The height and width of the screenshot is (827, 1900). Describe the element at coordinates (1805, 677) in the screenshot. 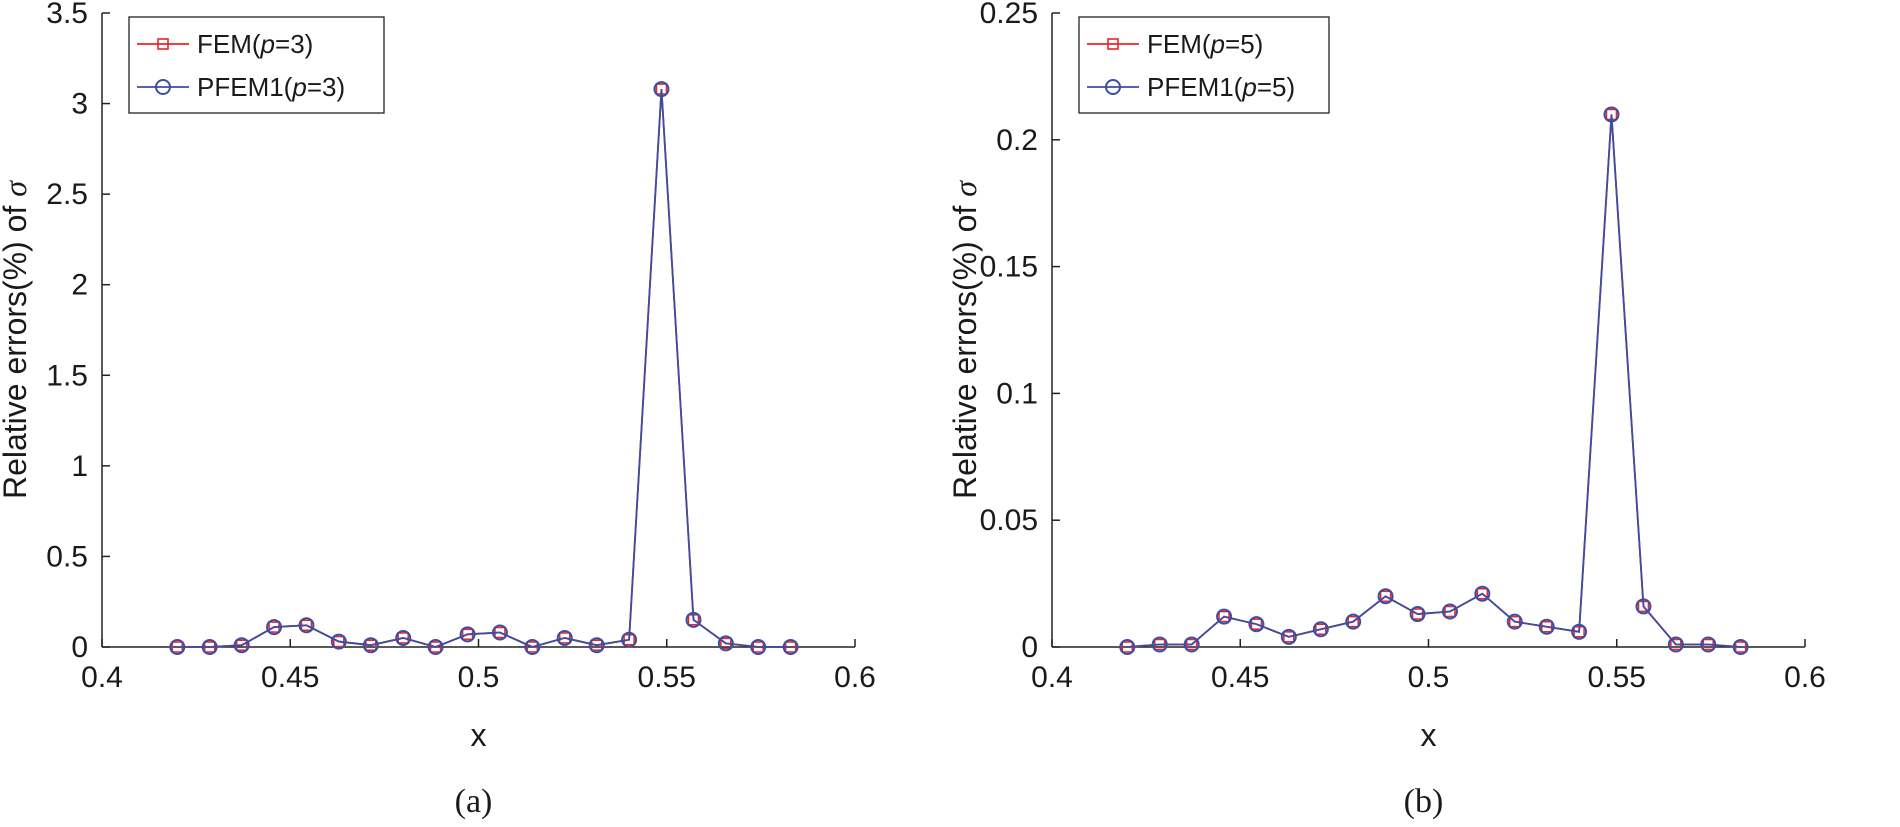

I see `x-tick-label: 0.6` at that location.